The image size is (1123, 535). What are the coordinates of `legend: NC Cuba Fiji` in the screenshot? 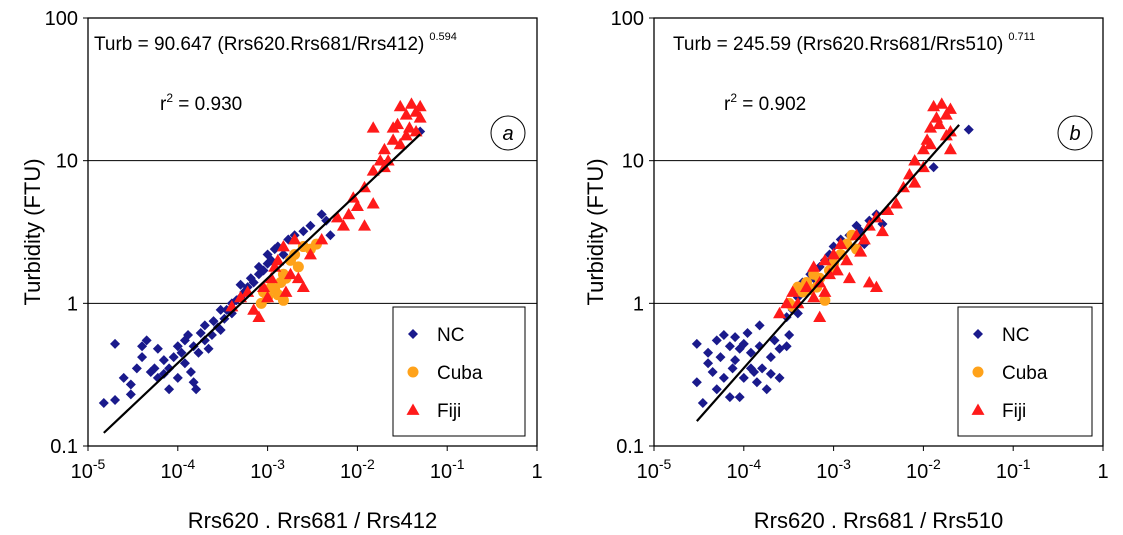 It's located at (1025, 371).